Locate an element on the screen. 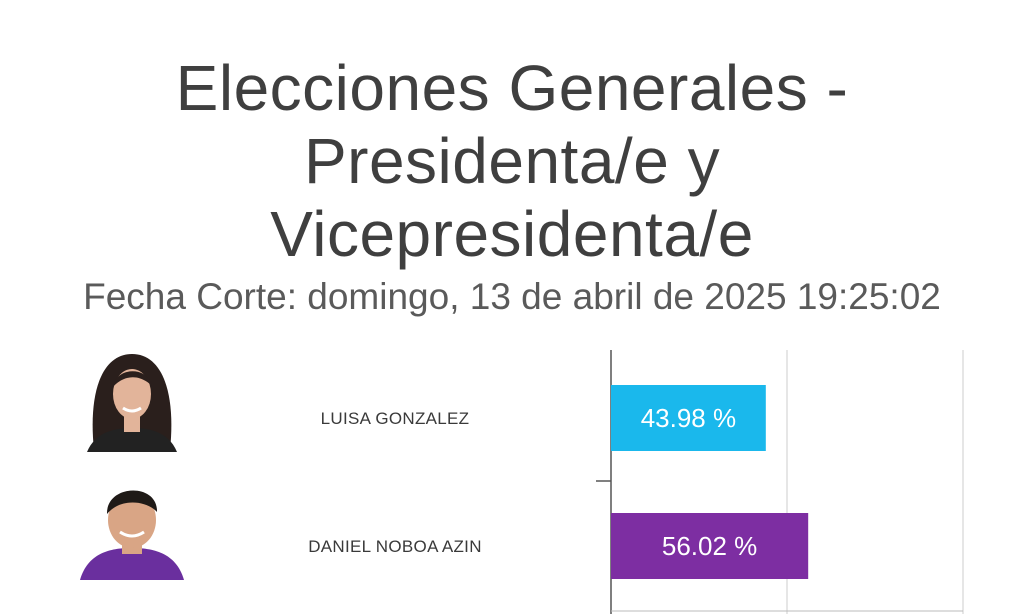 The height and width of the screenshot is (614, 1024). vote-percentage: 56.02 % is located at coordinates (709, 546).